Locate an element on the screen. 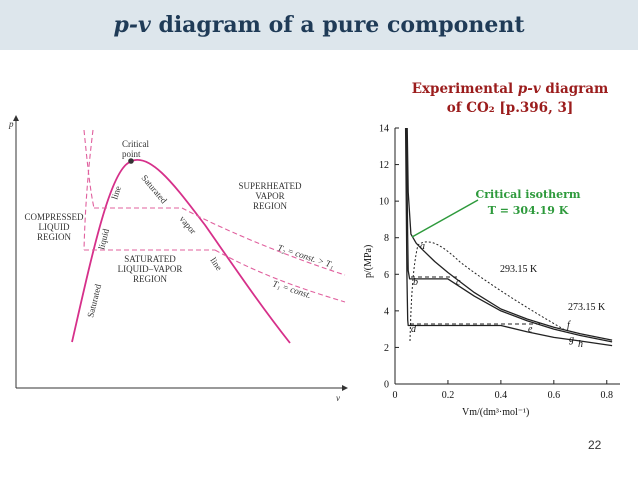  co2-x-tick-label: 0.8 is located at coordinates (607, 395).